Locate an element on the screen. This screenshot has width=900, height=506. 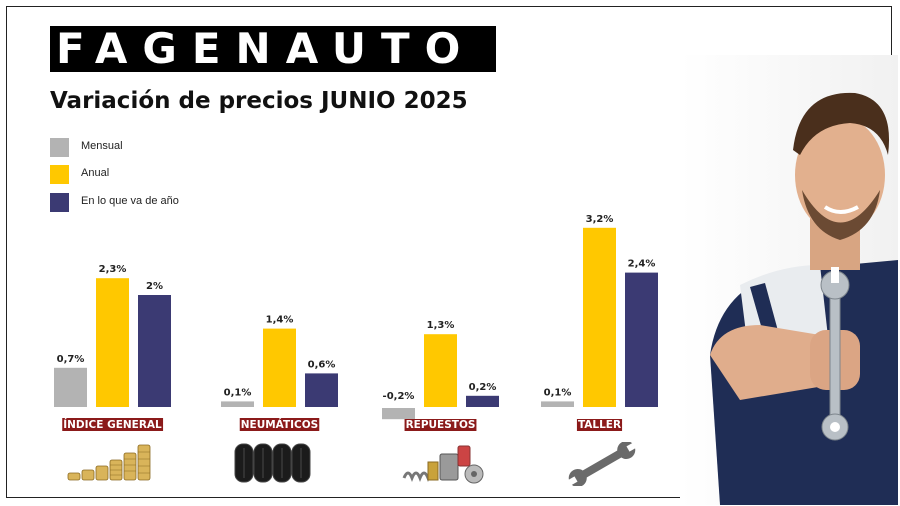
bar-indice-general-anual is located at coordinates (112, 342).